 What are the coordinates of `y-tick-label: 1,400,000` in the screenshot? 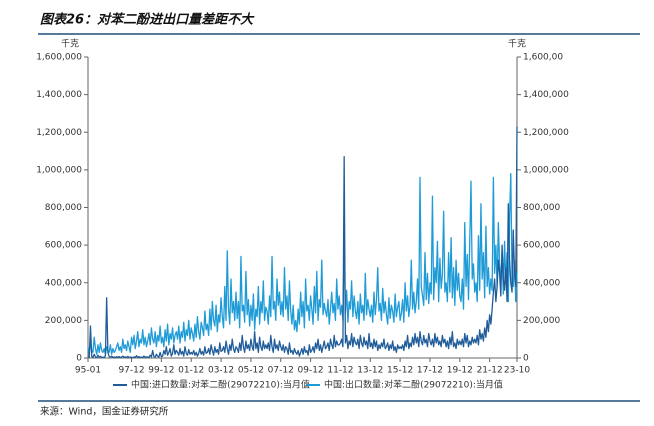 It's located at (59, 95).